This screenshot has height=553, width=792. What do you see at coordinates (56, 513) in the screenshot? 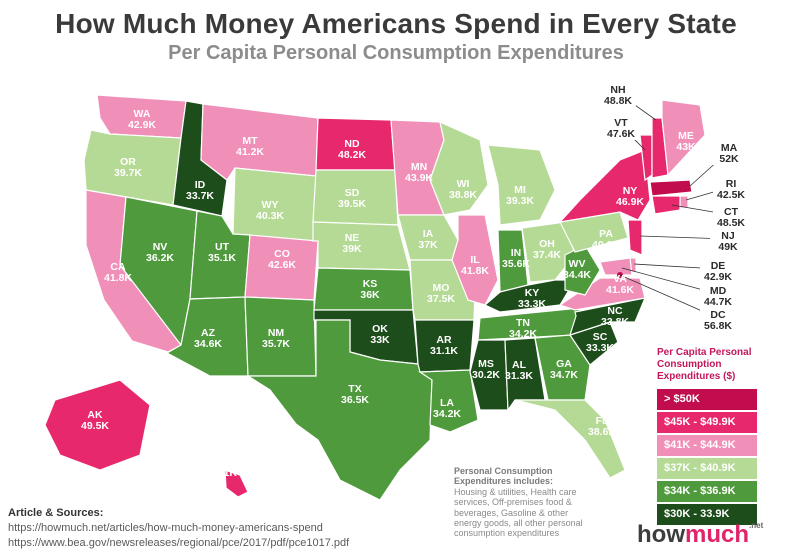
I see `sources-heading: Article & Sources:` at bounding box center [56, 513].